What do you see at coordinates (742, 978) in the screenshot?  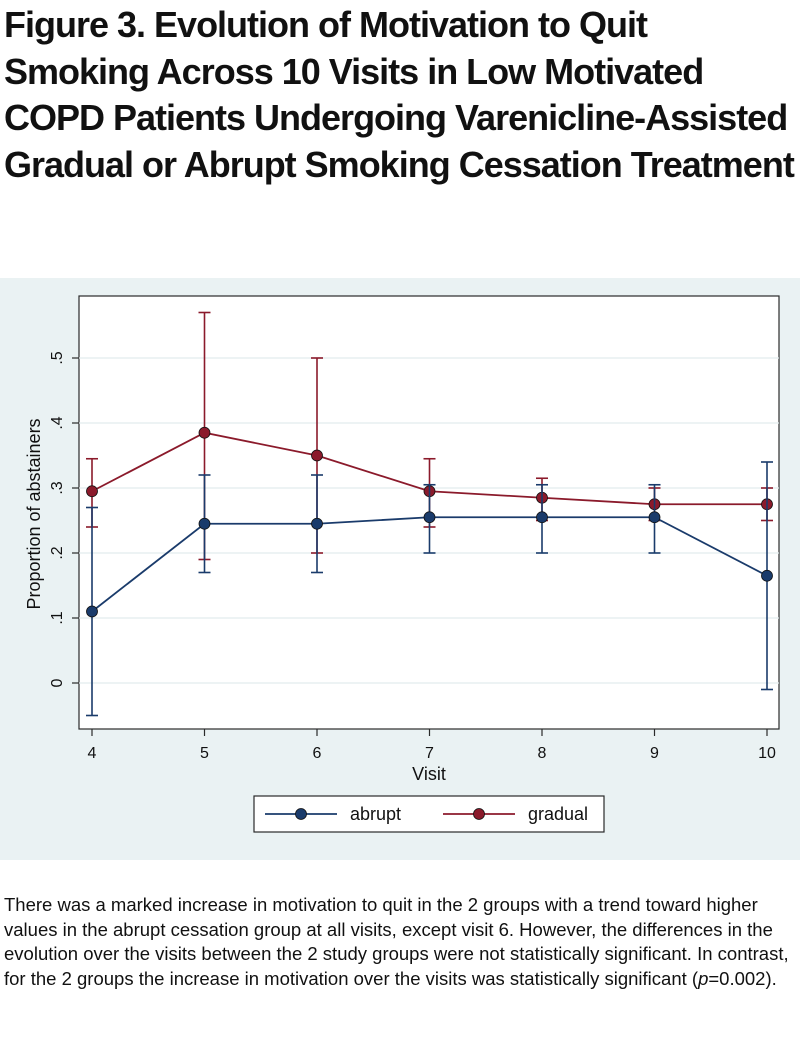 I see `caption-p-value: =0.002).` at bounding box center [742, 978].